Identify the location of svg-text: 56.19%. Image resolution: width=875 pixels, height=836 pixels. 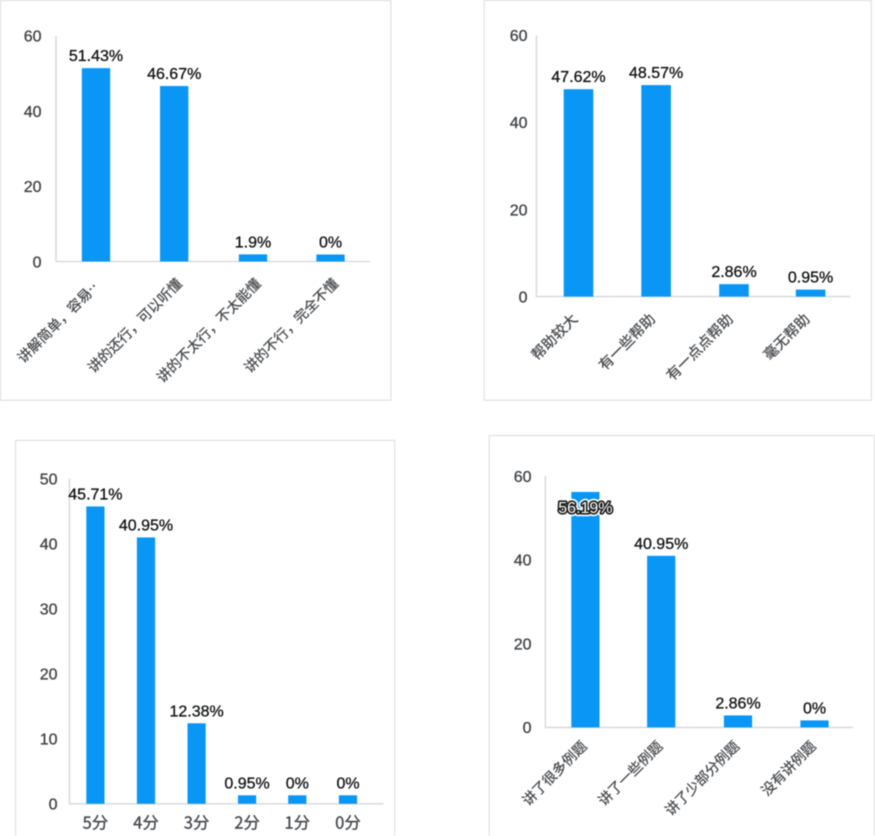
(585, 508).